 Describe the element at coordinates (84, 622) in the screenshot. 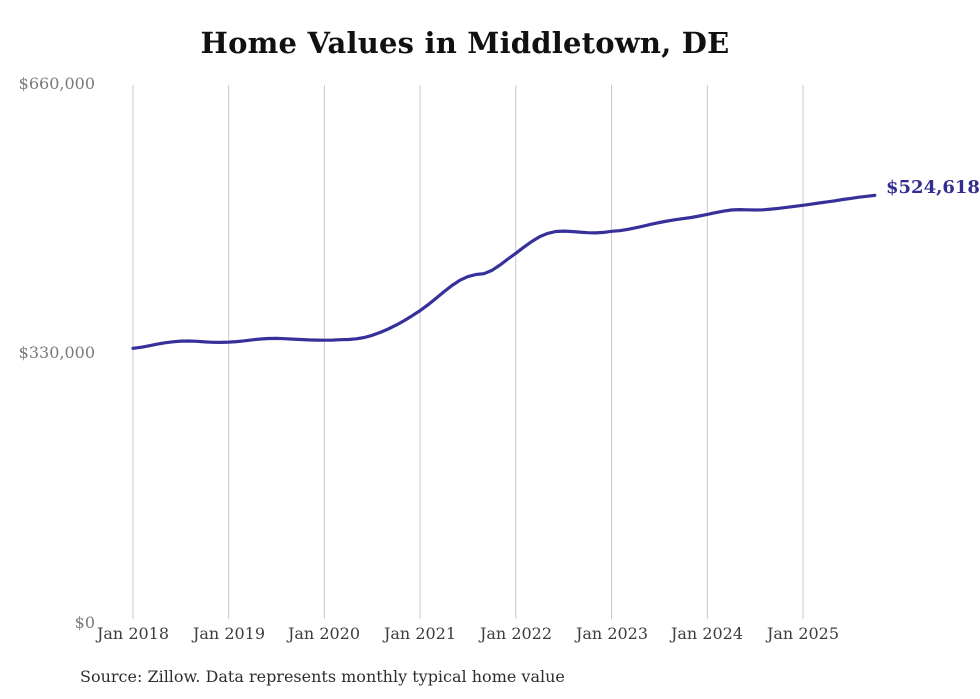

I see `y-axis-tick-0: $0` at that location.